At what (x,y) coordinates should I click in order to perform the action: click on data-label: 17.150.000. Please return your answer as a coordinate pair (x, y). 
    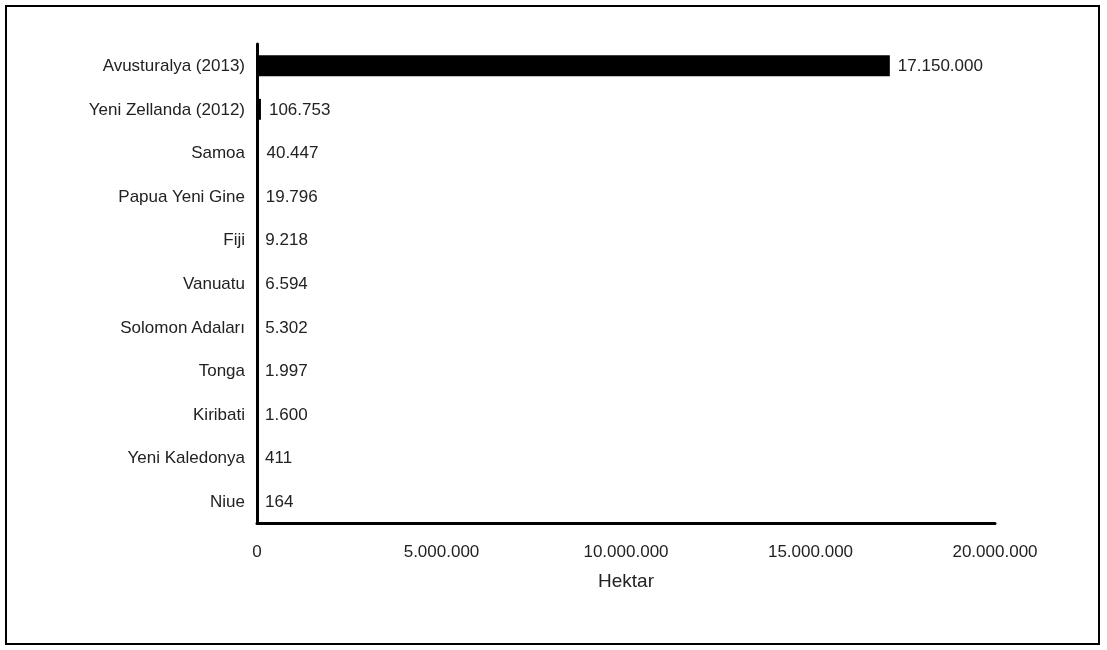
    Looking at the image, I should click on (940, 66).